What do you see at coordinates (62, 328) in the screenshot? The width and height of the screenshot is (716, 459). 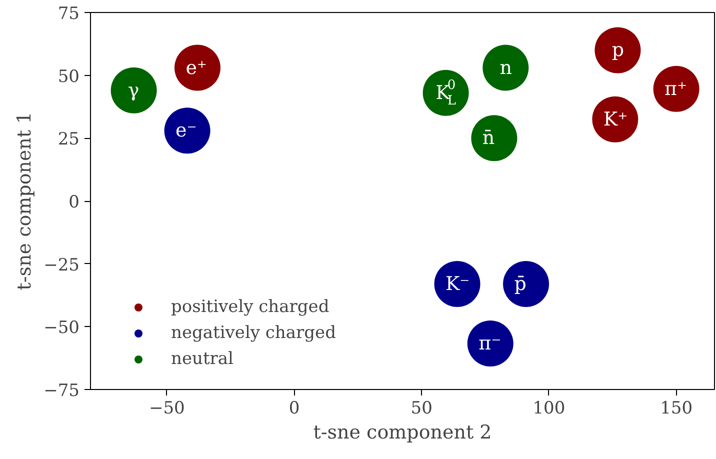 I see `y-tick-label: −50` at bounding box center [62, 328].